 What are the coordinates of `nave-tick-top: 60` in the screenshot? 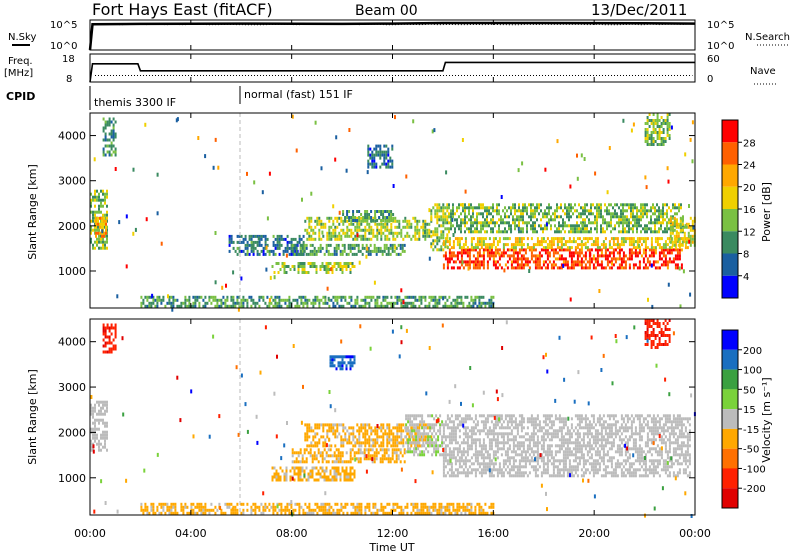 It's located at (713, 59).